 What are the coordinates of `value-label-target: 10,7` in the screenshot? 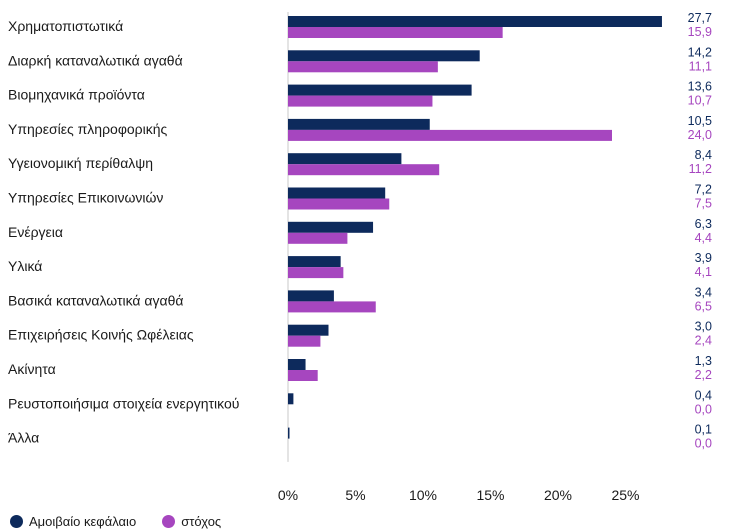 It's located at (700, 101).